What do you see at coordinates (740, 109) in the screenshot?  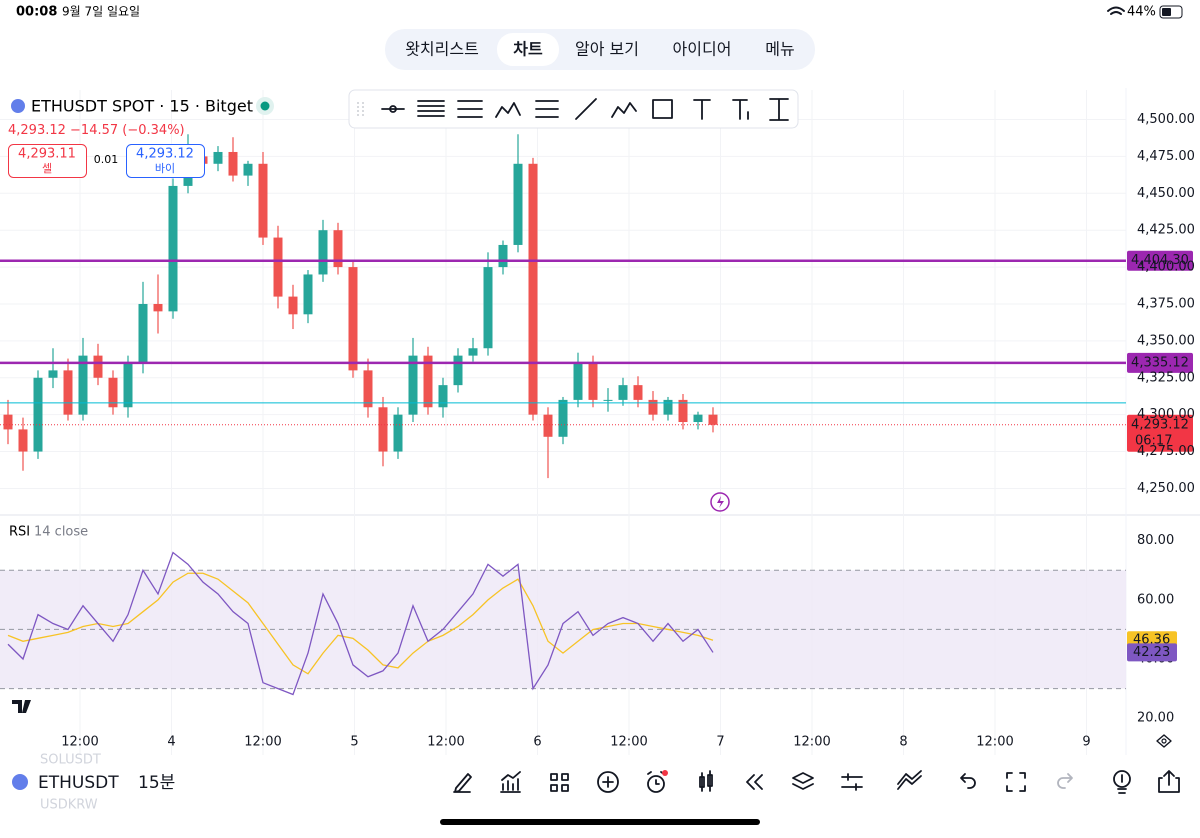 I see `tool-anchored-text` at bounding box center [740, 109].